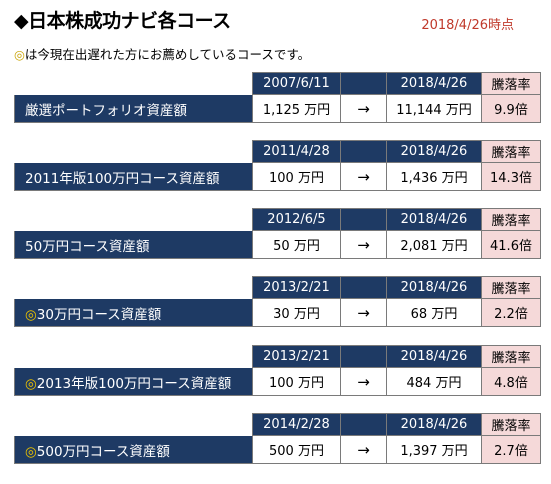 This screenshot has height=484, width=551. What do you see at coordinates (434, 176) in the screenshot?
I see `end-value: 1,436 万円` at bounding box center [434, 176].